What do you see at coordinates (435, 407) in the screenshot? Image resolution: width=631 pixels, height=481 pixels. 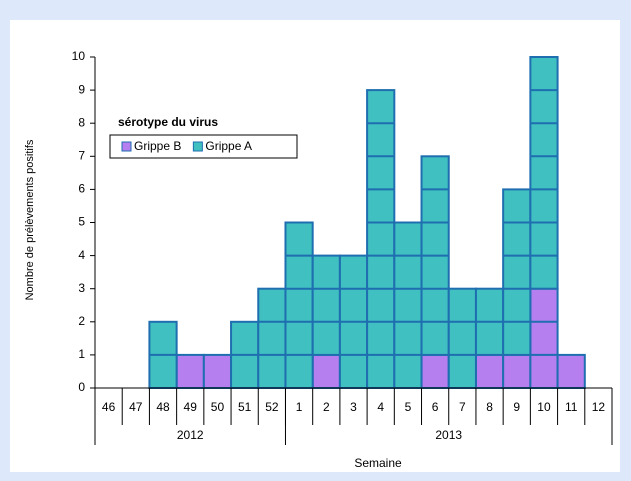 I see `x-tick-label: 6` at bounding box center [435, 407].